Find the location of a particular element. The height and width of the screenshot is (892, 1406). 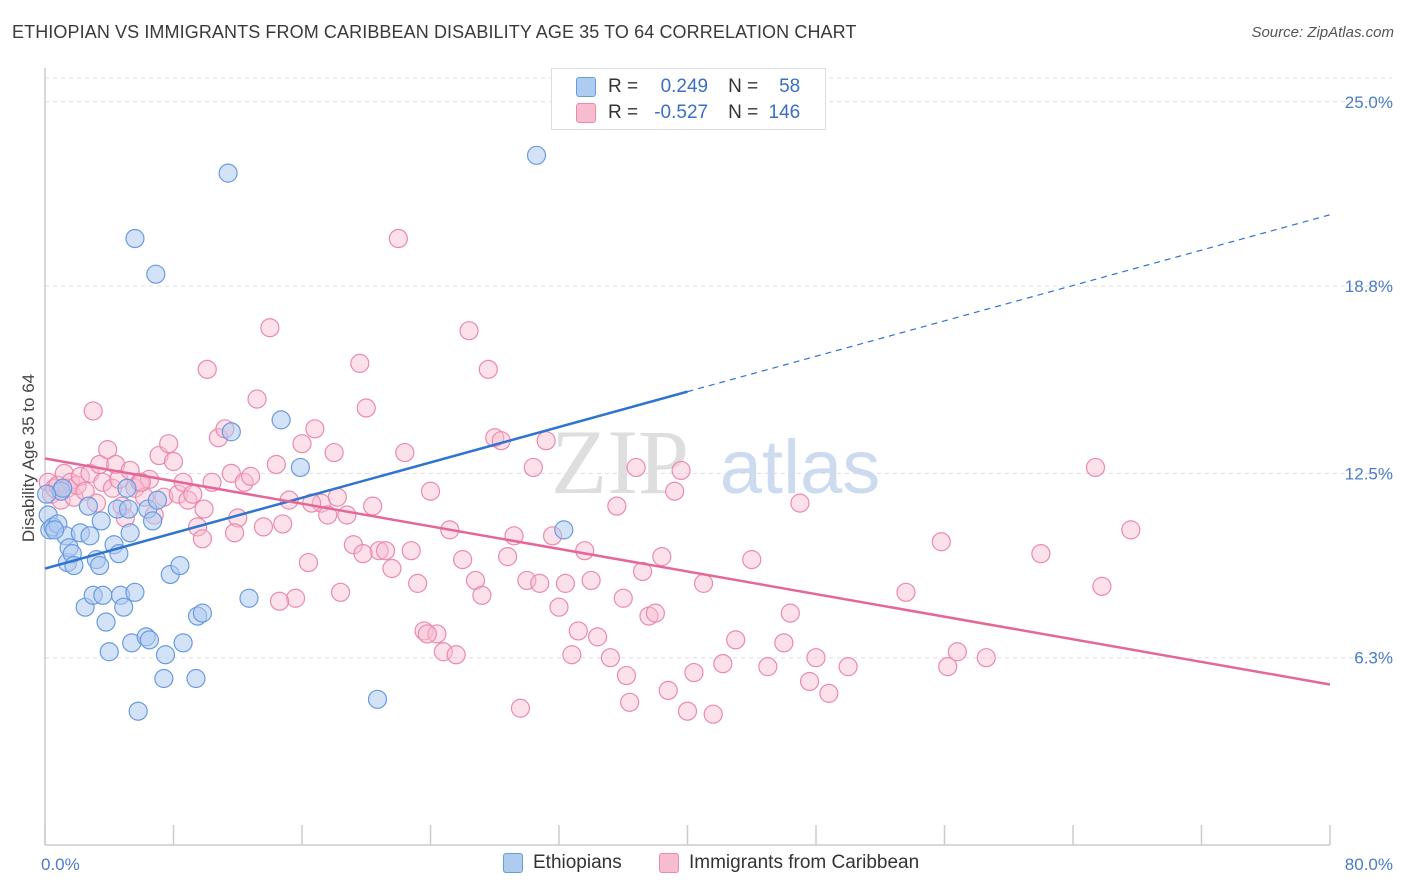

stats-legend-caribbean: R = -0.527 N = 146 is located at coordinates (676, 113).